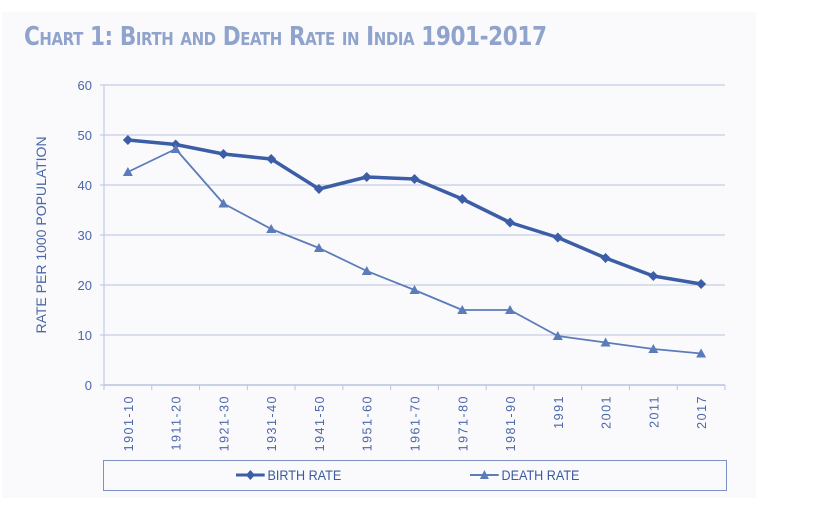  I want to click on x-tick-label: 1931-40, so click(272, 423).